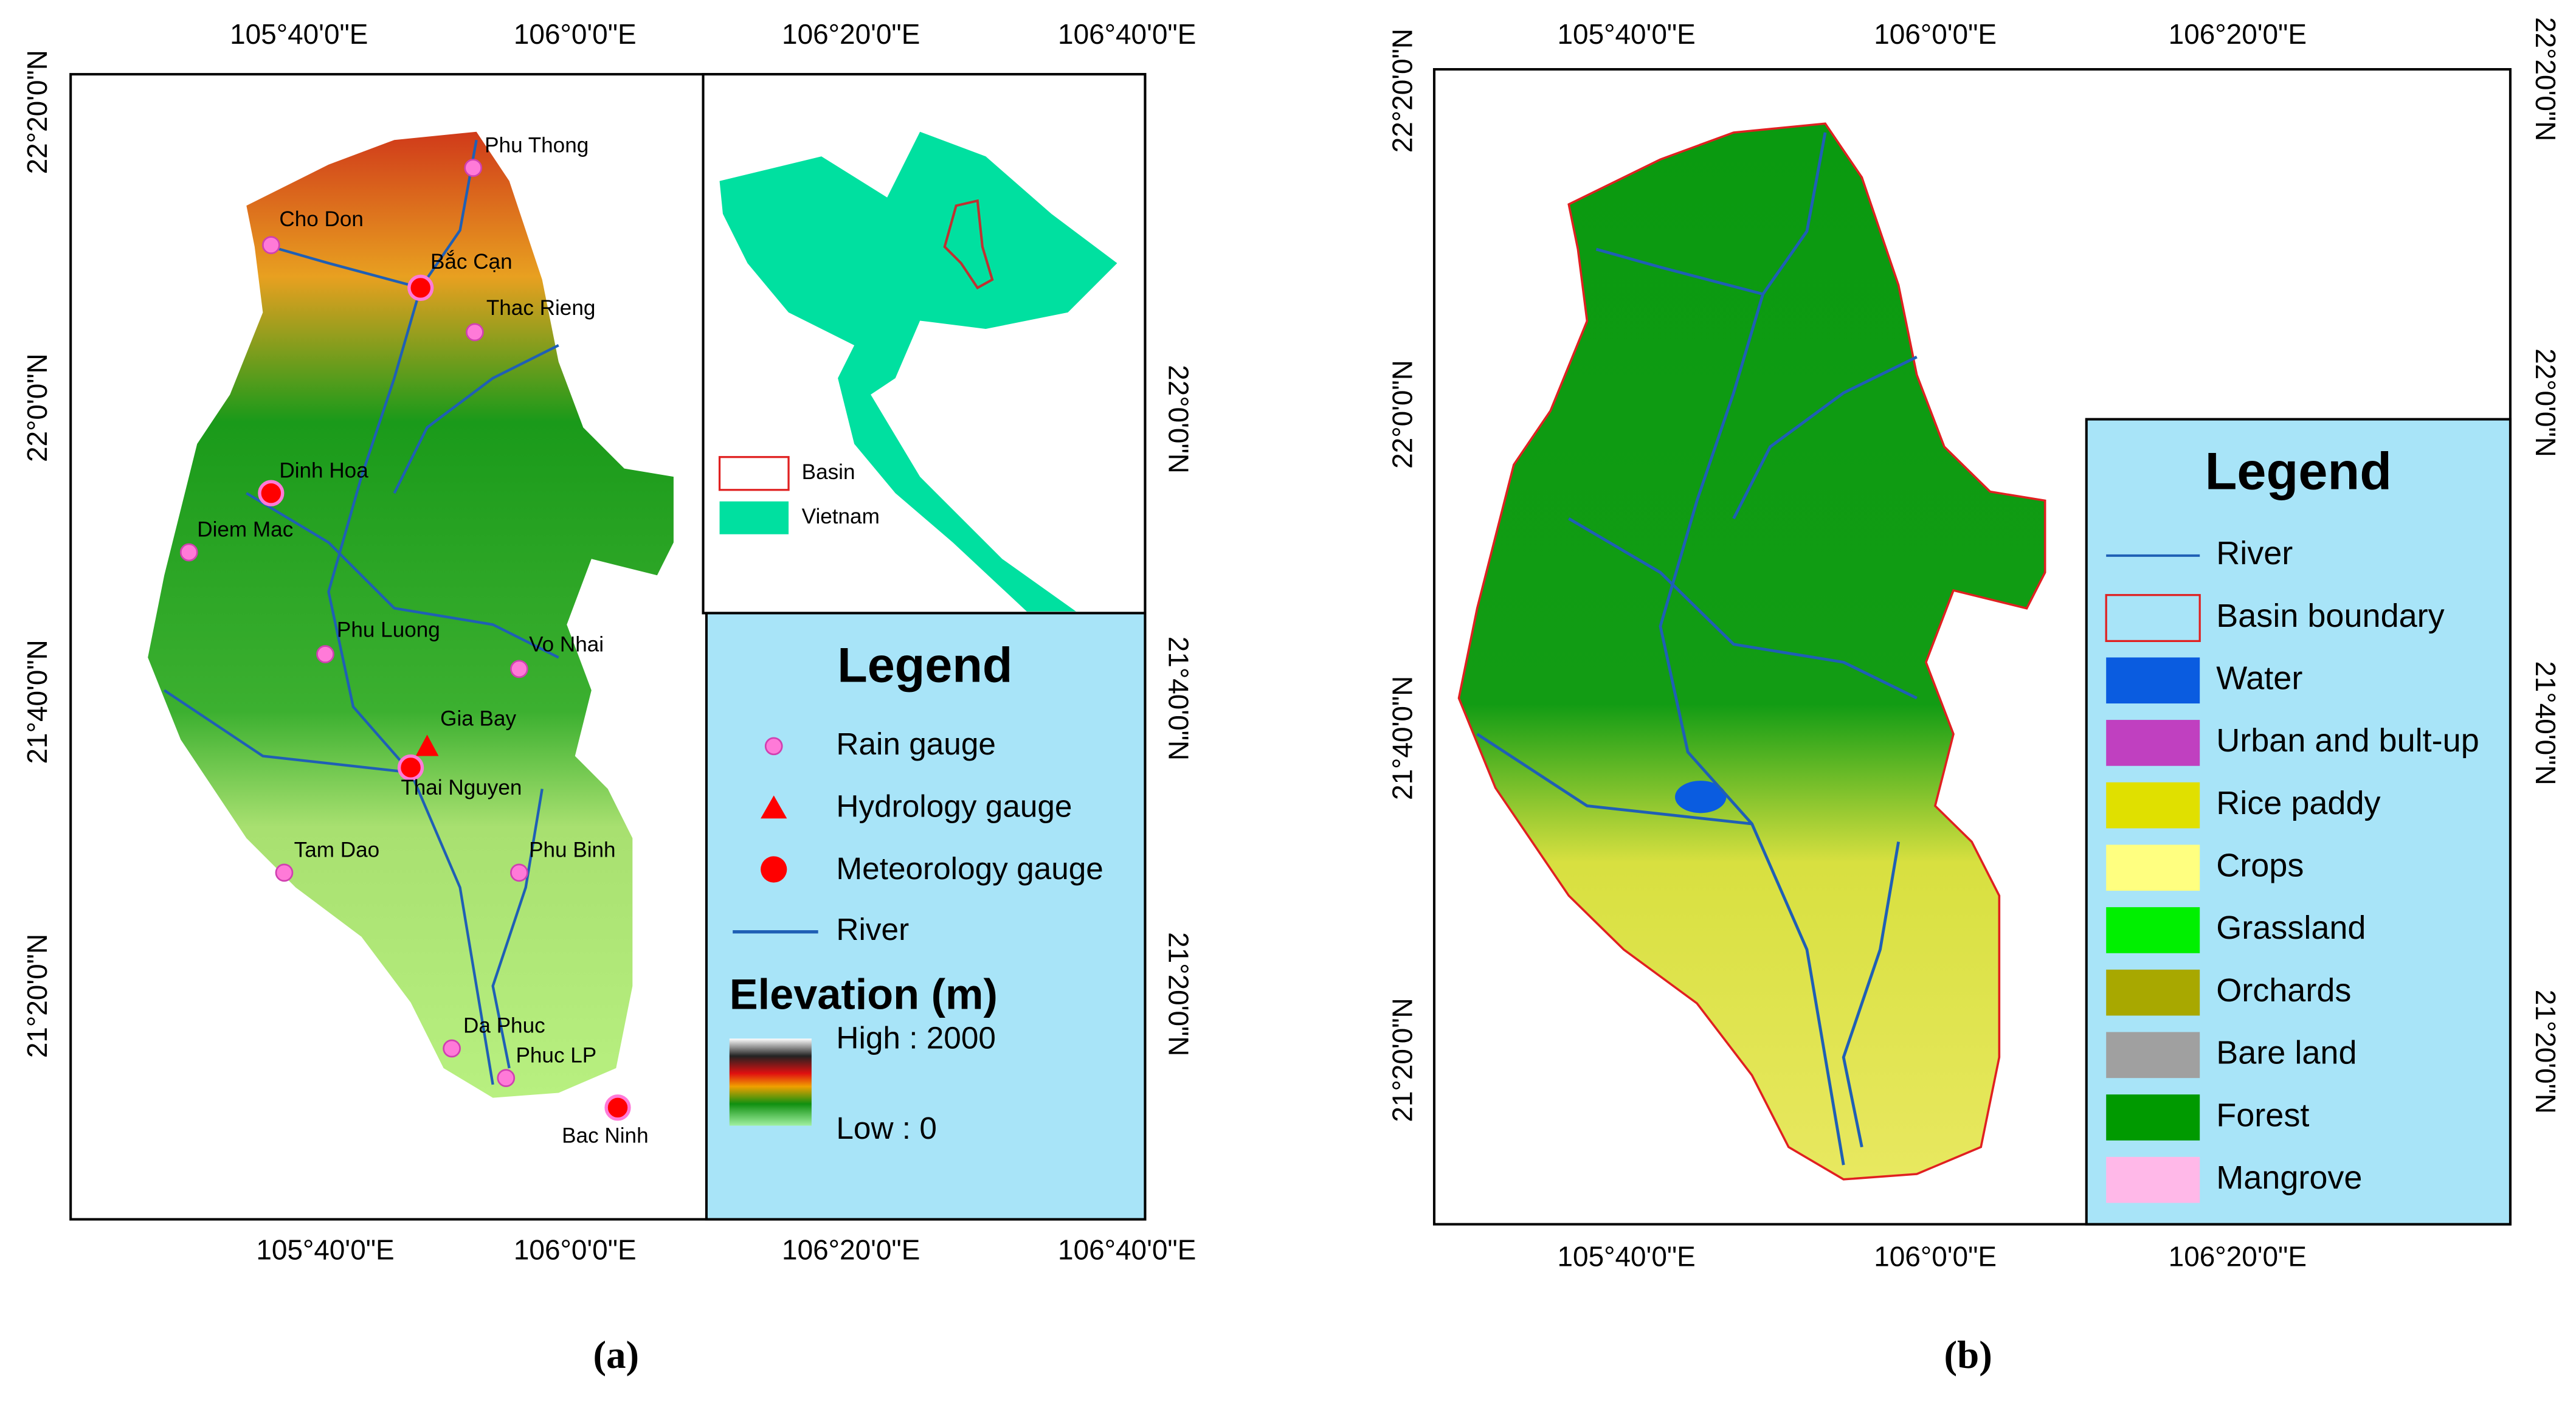  Describe the element at coordinates (323, 470) in the screenshot. I see `gauge-label: Dinh Hoa` at that location.